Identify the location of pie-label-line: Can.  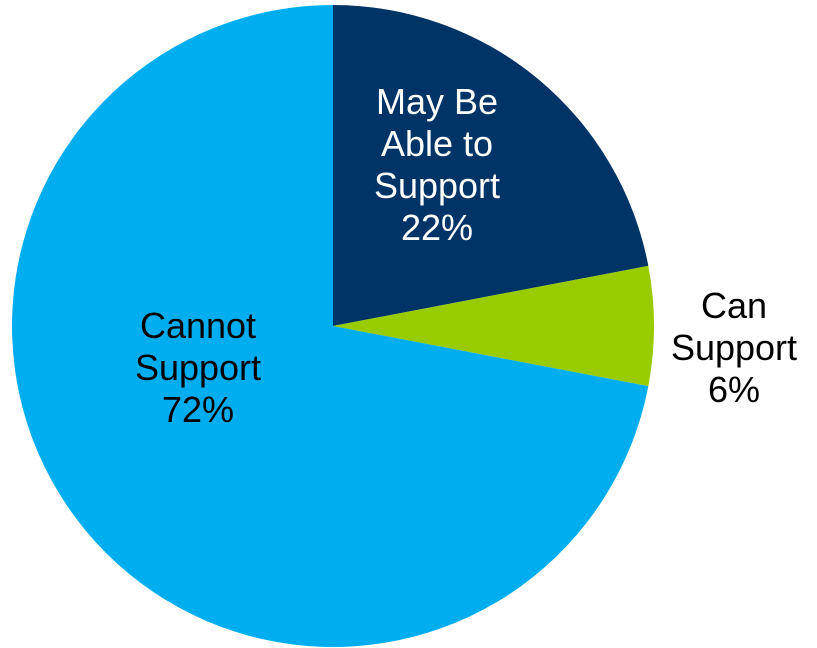
(734, 305).